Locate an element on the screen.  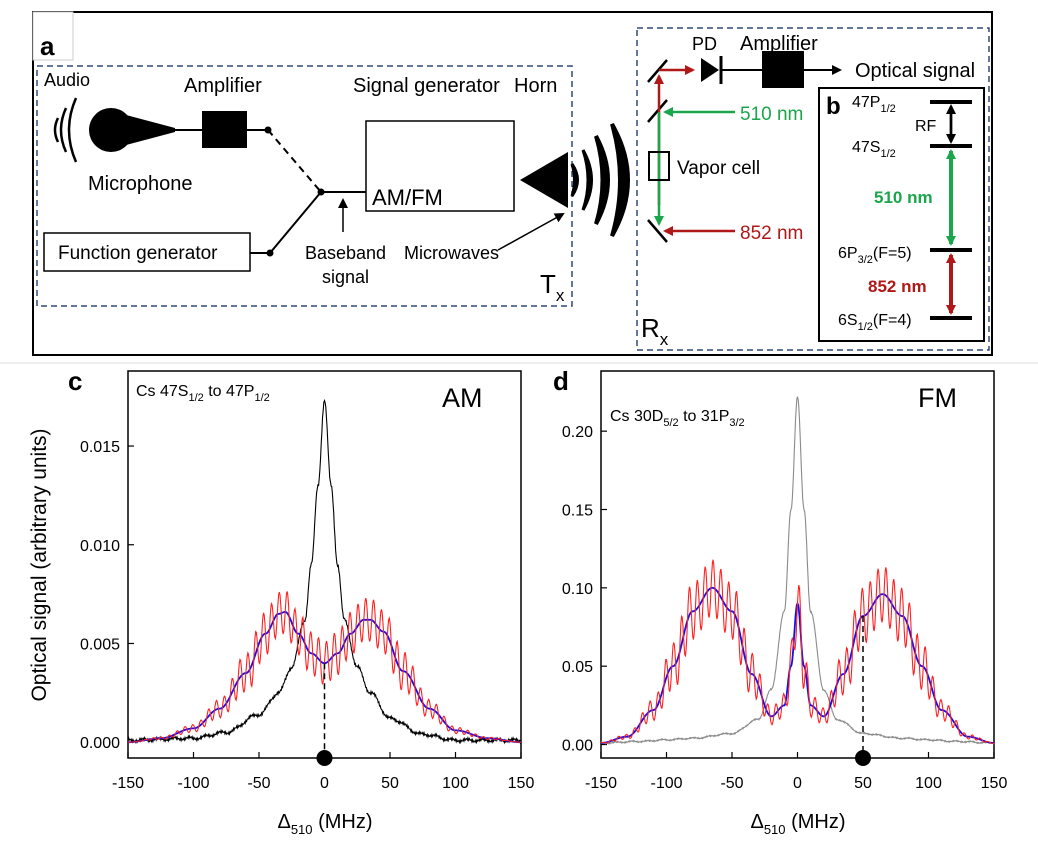
panel-a-label-box is located at coordinates (53, 36).